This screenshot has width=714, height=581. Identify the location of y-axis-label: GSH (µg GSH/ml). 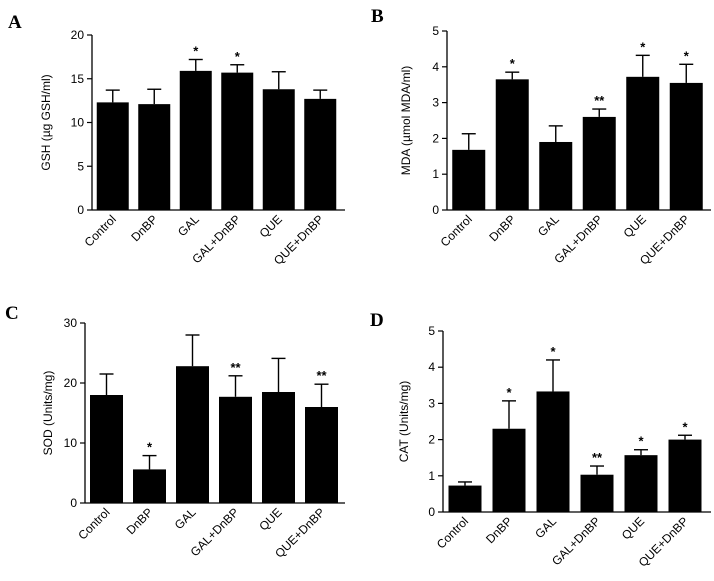
(46, 122).